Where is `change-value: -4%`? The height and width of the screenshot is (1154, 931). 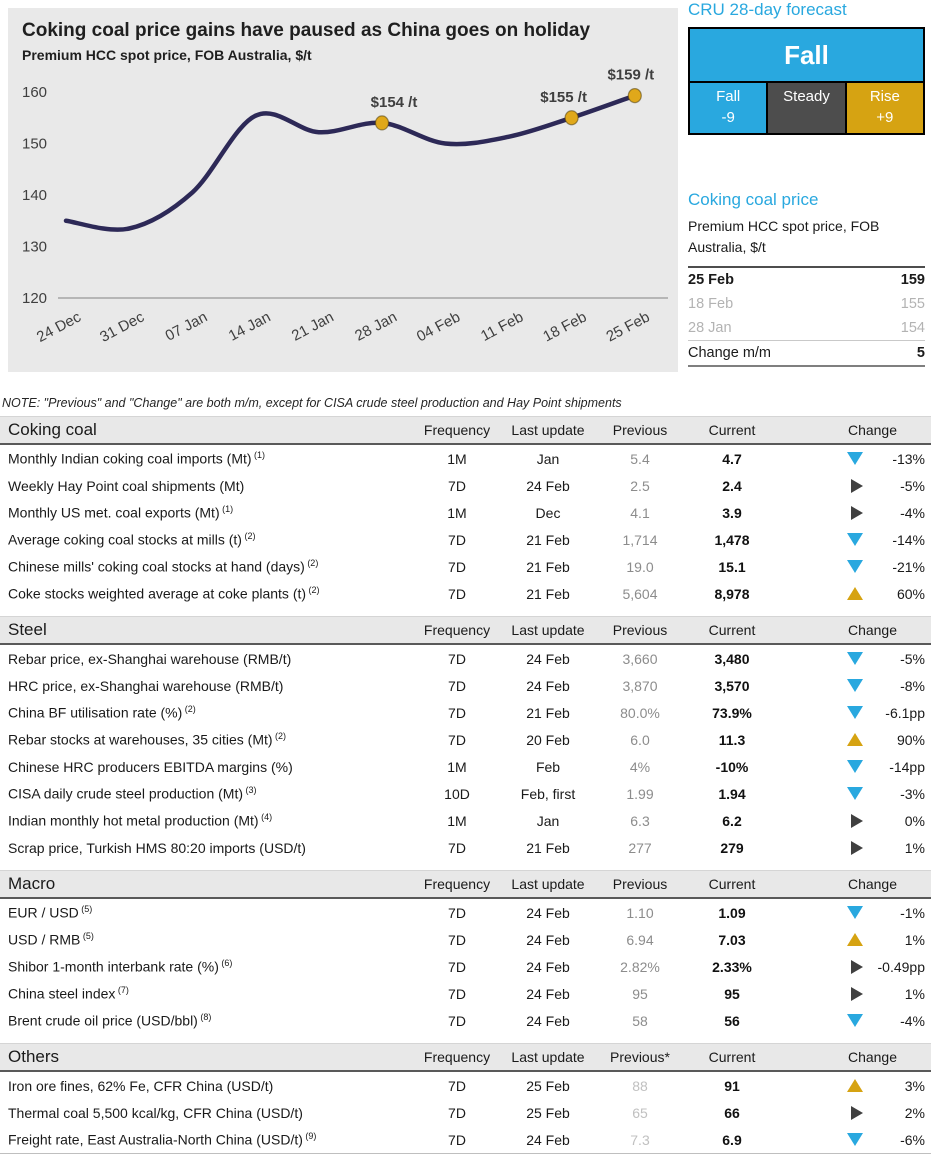
change-value: -4% is located at coordinates (912, 1020).